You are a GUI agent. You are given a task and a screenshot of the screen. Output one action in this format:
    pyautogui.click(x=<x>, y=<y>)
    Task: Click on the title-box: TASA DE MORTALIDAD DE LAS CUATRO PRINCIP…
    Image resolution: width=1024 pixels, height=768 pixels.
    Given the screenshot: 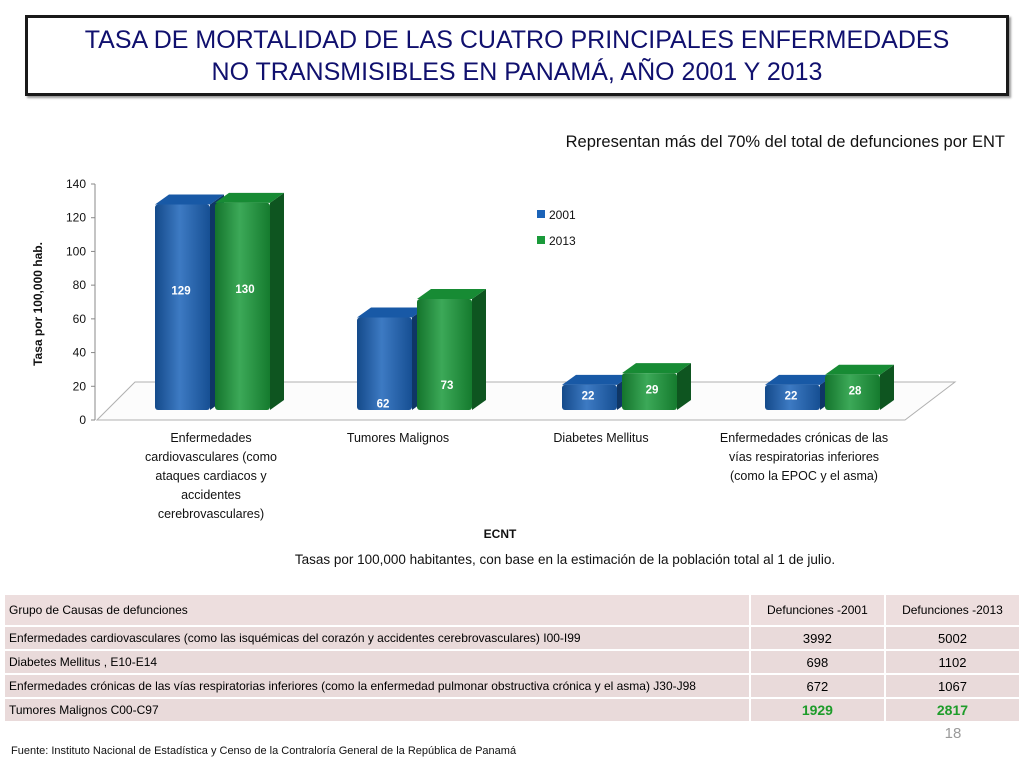 What is the action you would take?
    pyautogui.click(x=517, y=55)
    